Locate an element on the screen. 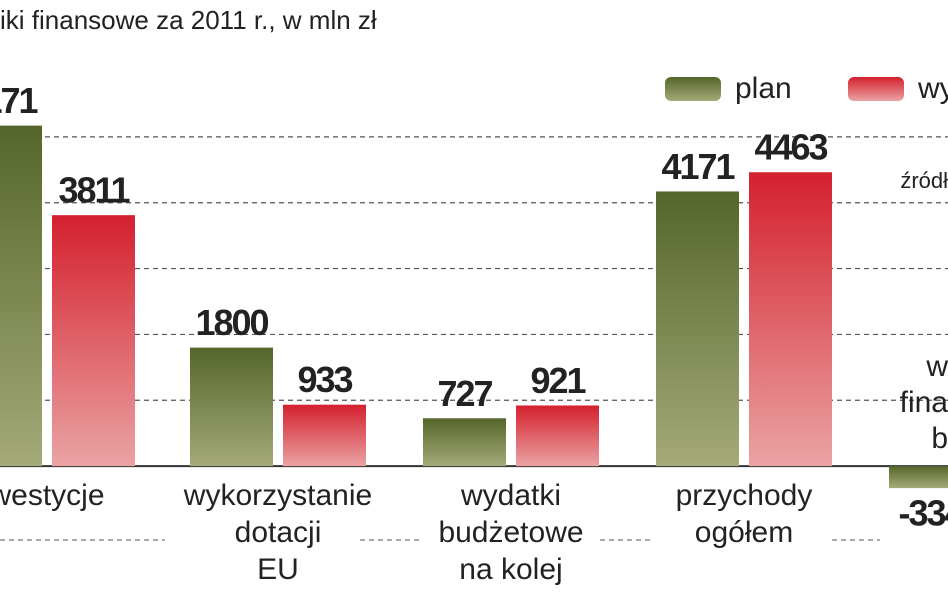 The image size is (948, 593). data-label: 921 is located at coordinates (558, 380).